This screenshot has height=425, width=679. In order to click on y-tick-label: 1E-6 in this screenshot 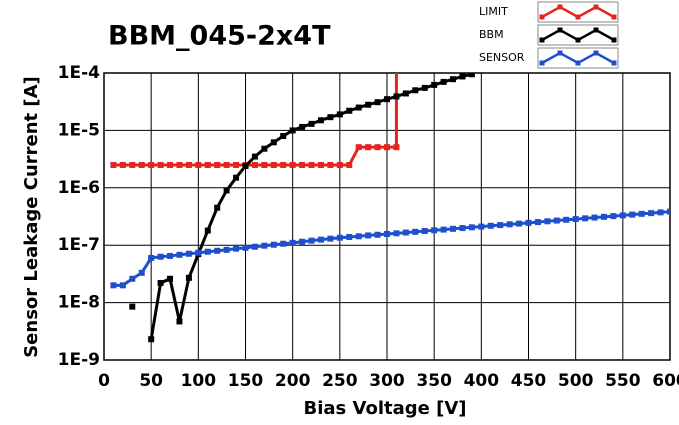, I will do `click(79, 188)`.